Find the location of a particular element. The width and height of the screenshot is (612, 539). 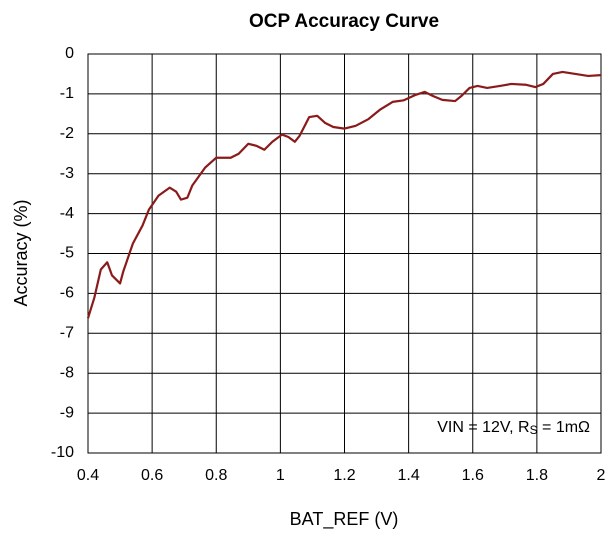

annotation: VIN = 12V, RS = 1mΩ is located at coordinates (513, 428).